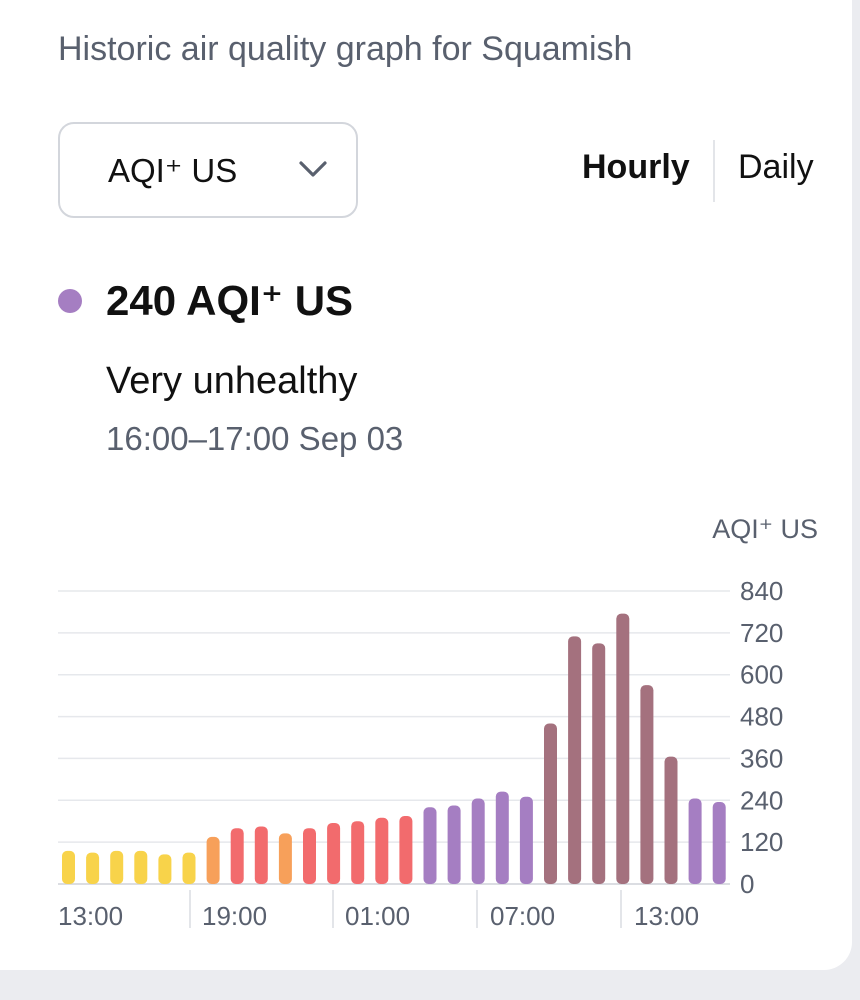 The image size is (860, 1000). I want to click on hourly-toggle-button: Hourly, so click(636, 167).